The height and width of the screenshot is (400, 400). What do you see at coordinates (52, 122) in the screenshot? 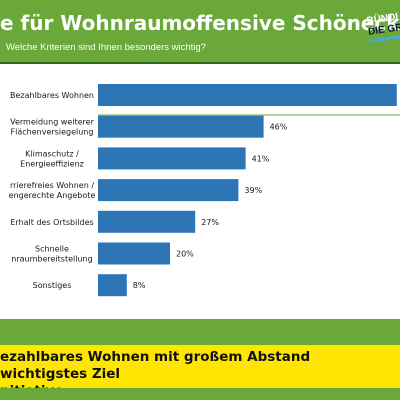
I see `category-label-line: Vermeidung weiterer` at bounding box center [52, 122].